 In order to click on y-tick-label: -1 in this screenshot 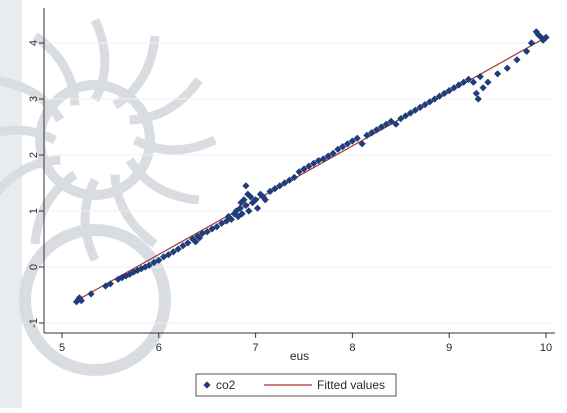, I will do `click(34, 323)`.